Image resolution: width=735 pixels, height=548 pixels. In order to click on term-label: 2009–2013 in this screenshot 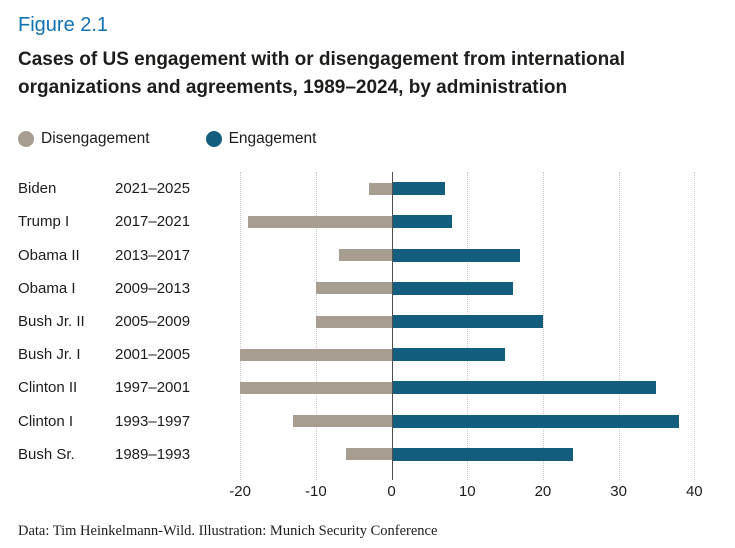, I will do `click(153, 288)`.